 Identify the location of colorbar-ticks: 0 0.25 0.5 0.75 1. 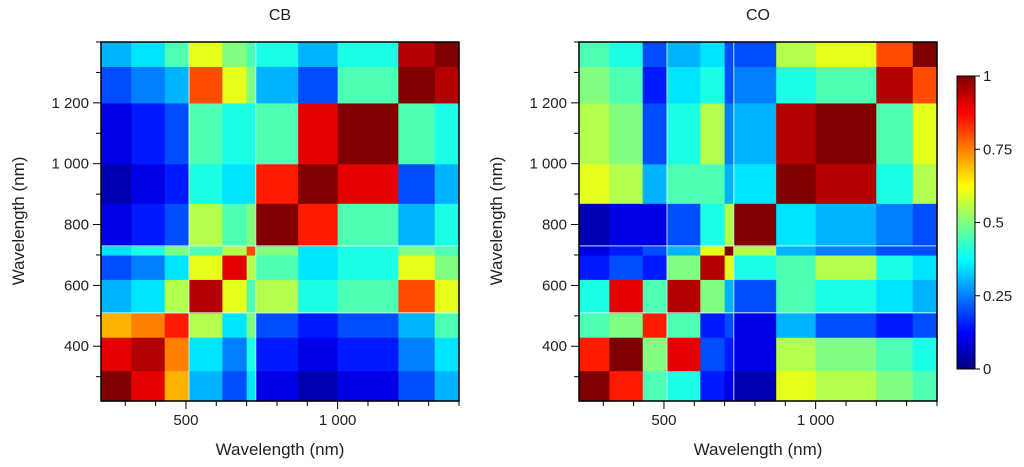
(993, 223).